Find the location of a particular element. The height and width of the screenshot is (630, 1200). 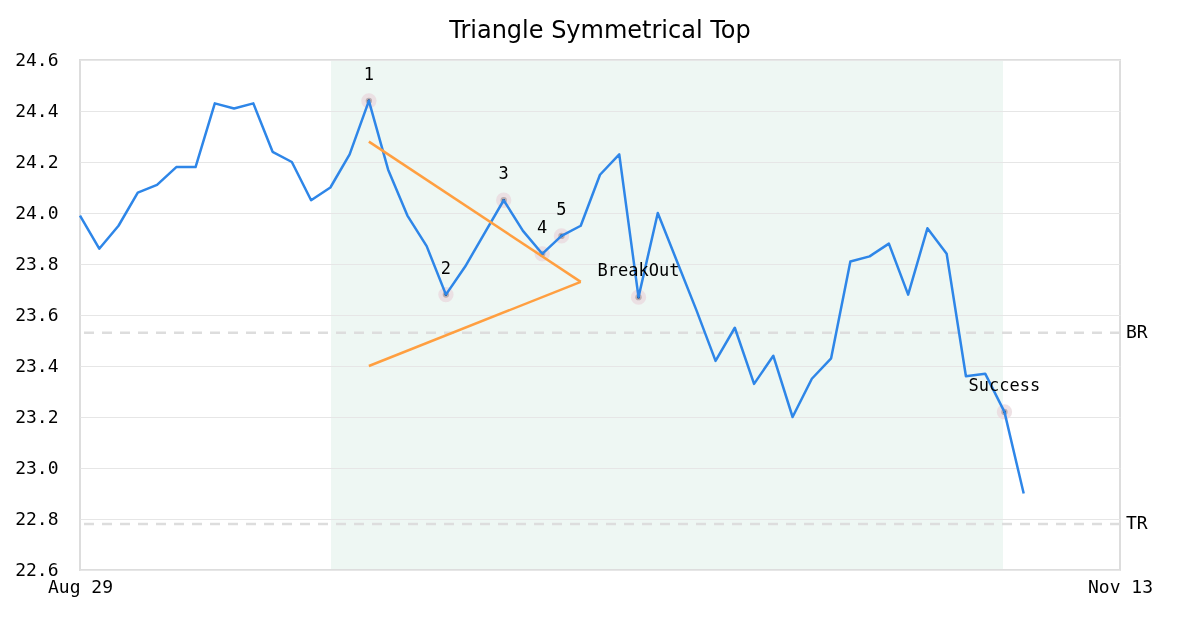

y-tick-label: 24.6 is located at coordinates (37, 59).